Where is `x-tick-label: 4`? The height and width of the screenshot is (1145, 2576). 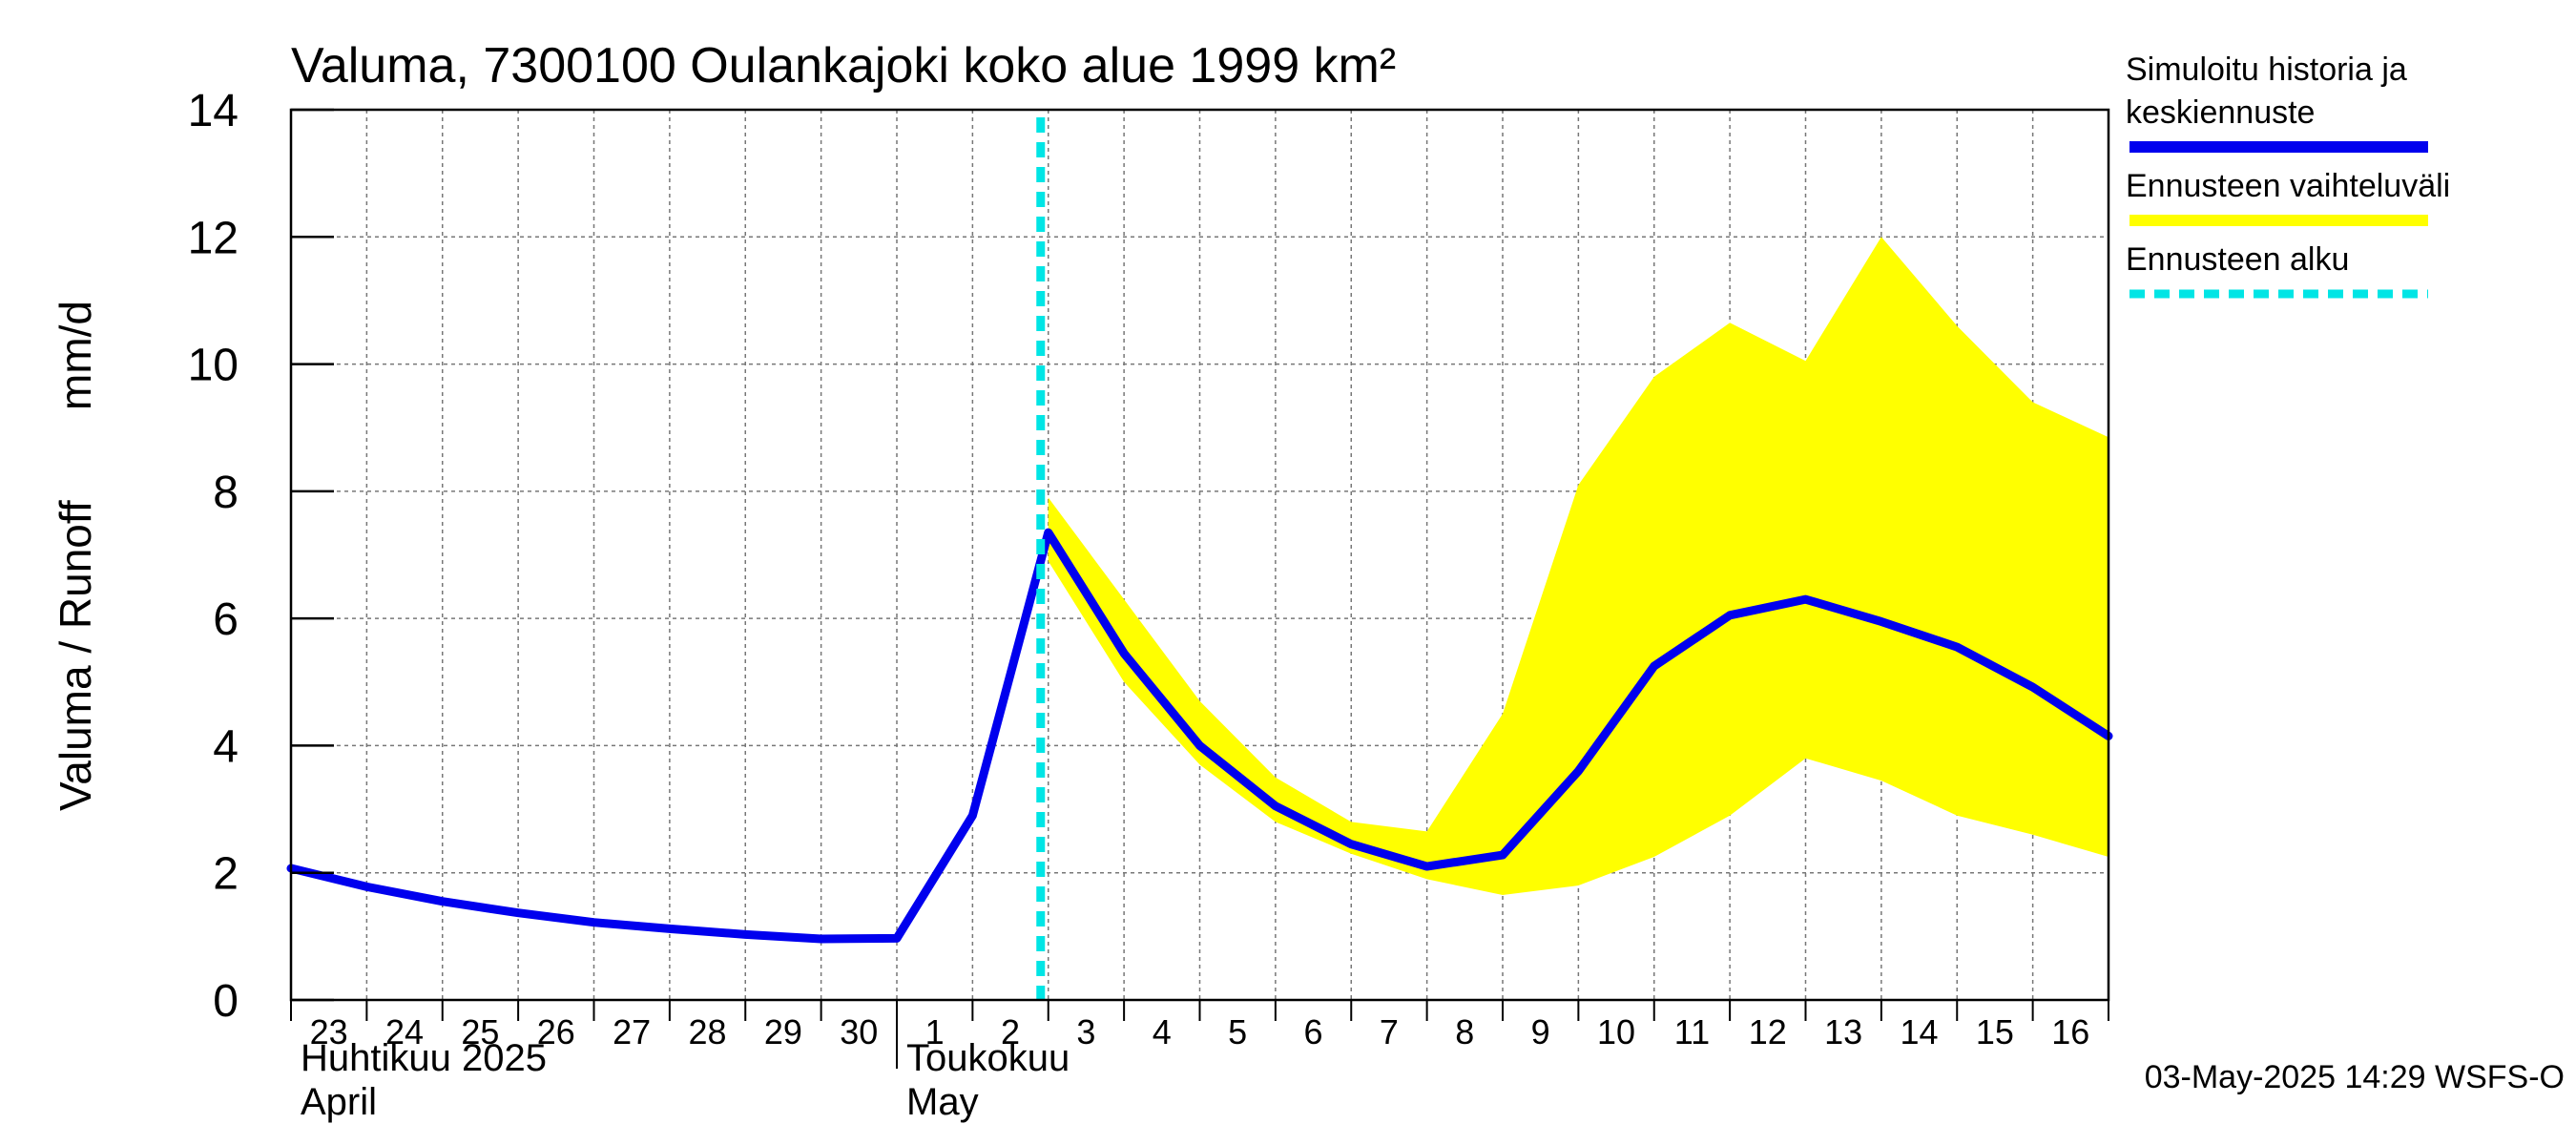
x-tick-label: 4 is located at coordinates (1162, 1031).